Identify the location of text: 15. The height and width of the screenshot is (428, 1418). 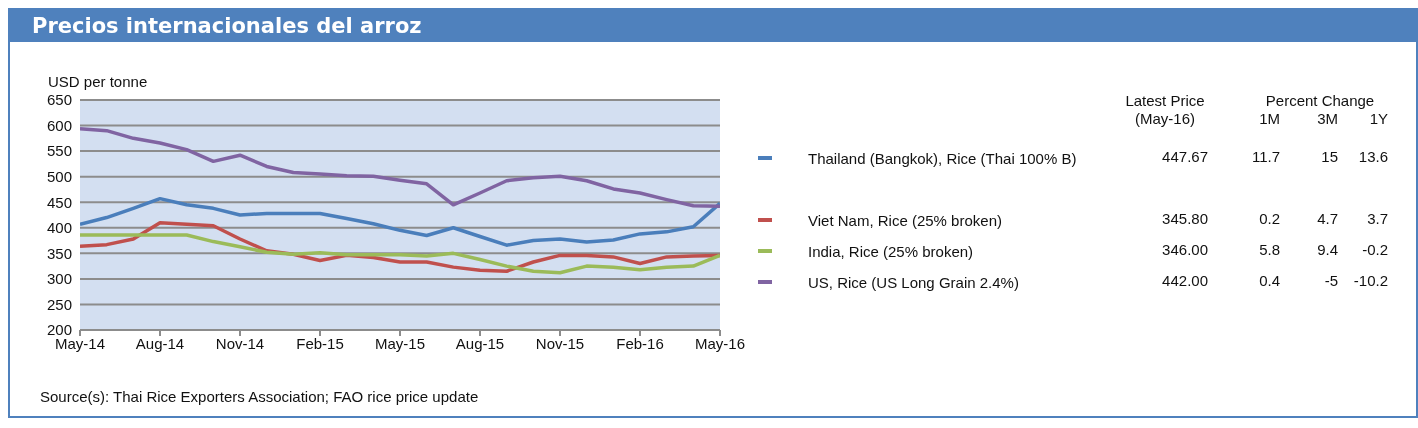
(1329, 156).